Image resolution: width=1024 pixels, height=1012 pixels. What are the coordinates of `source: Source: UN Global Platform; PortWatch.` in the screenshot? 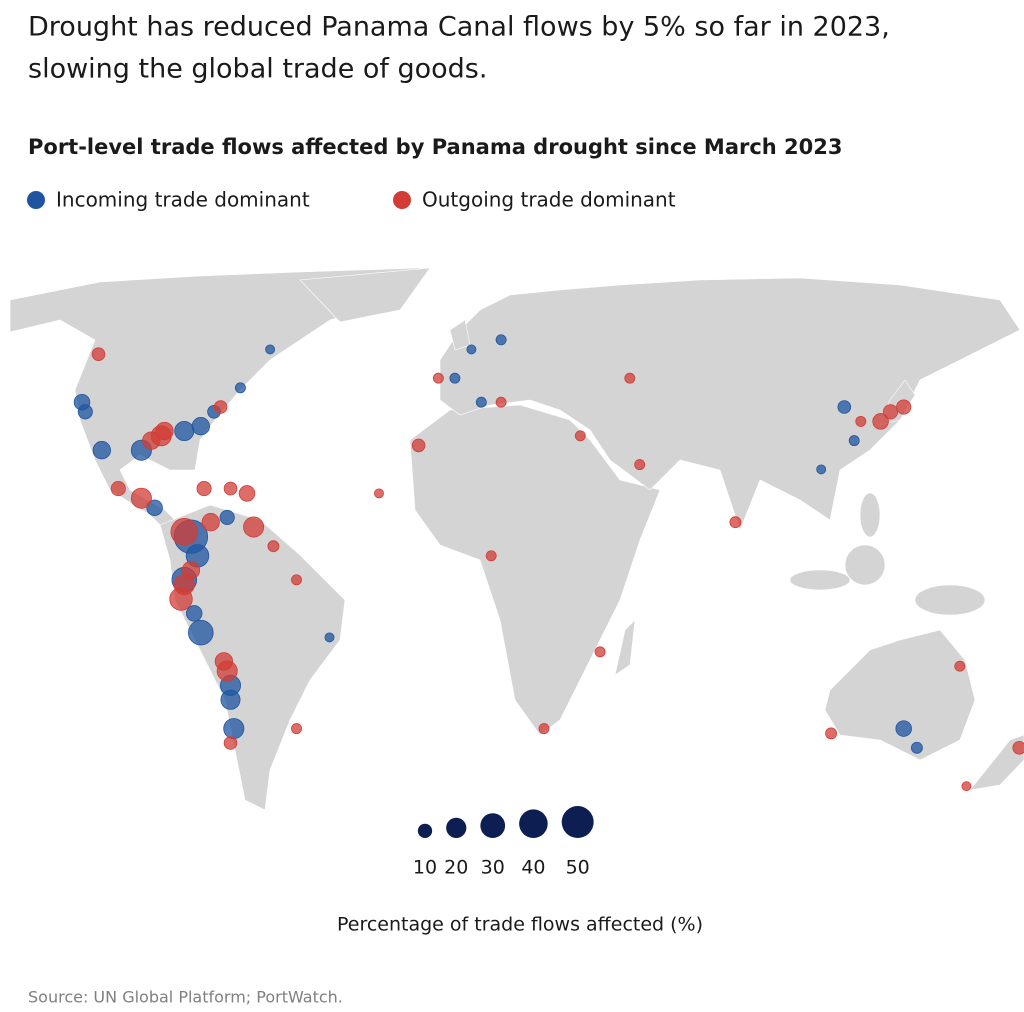 It's located at (185, 997).